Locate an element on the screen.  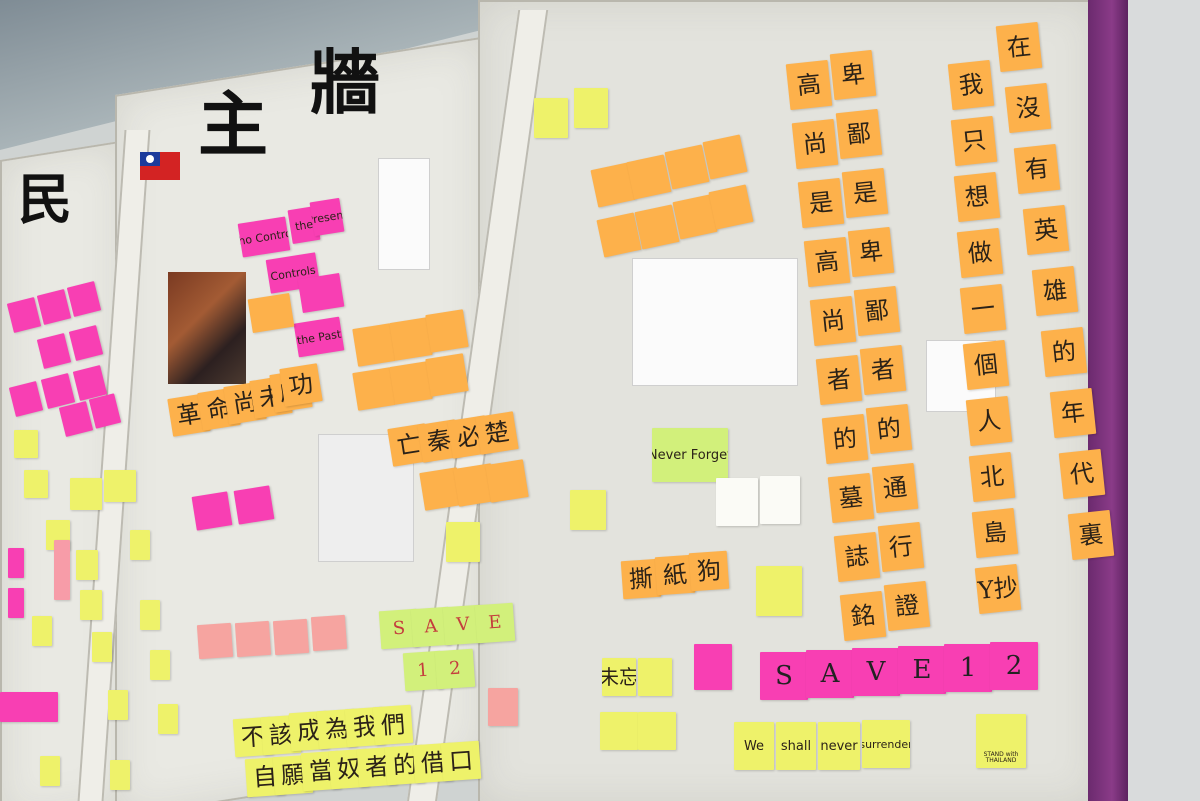
right-wall is located at coordinates (1164, 400).